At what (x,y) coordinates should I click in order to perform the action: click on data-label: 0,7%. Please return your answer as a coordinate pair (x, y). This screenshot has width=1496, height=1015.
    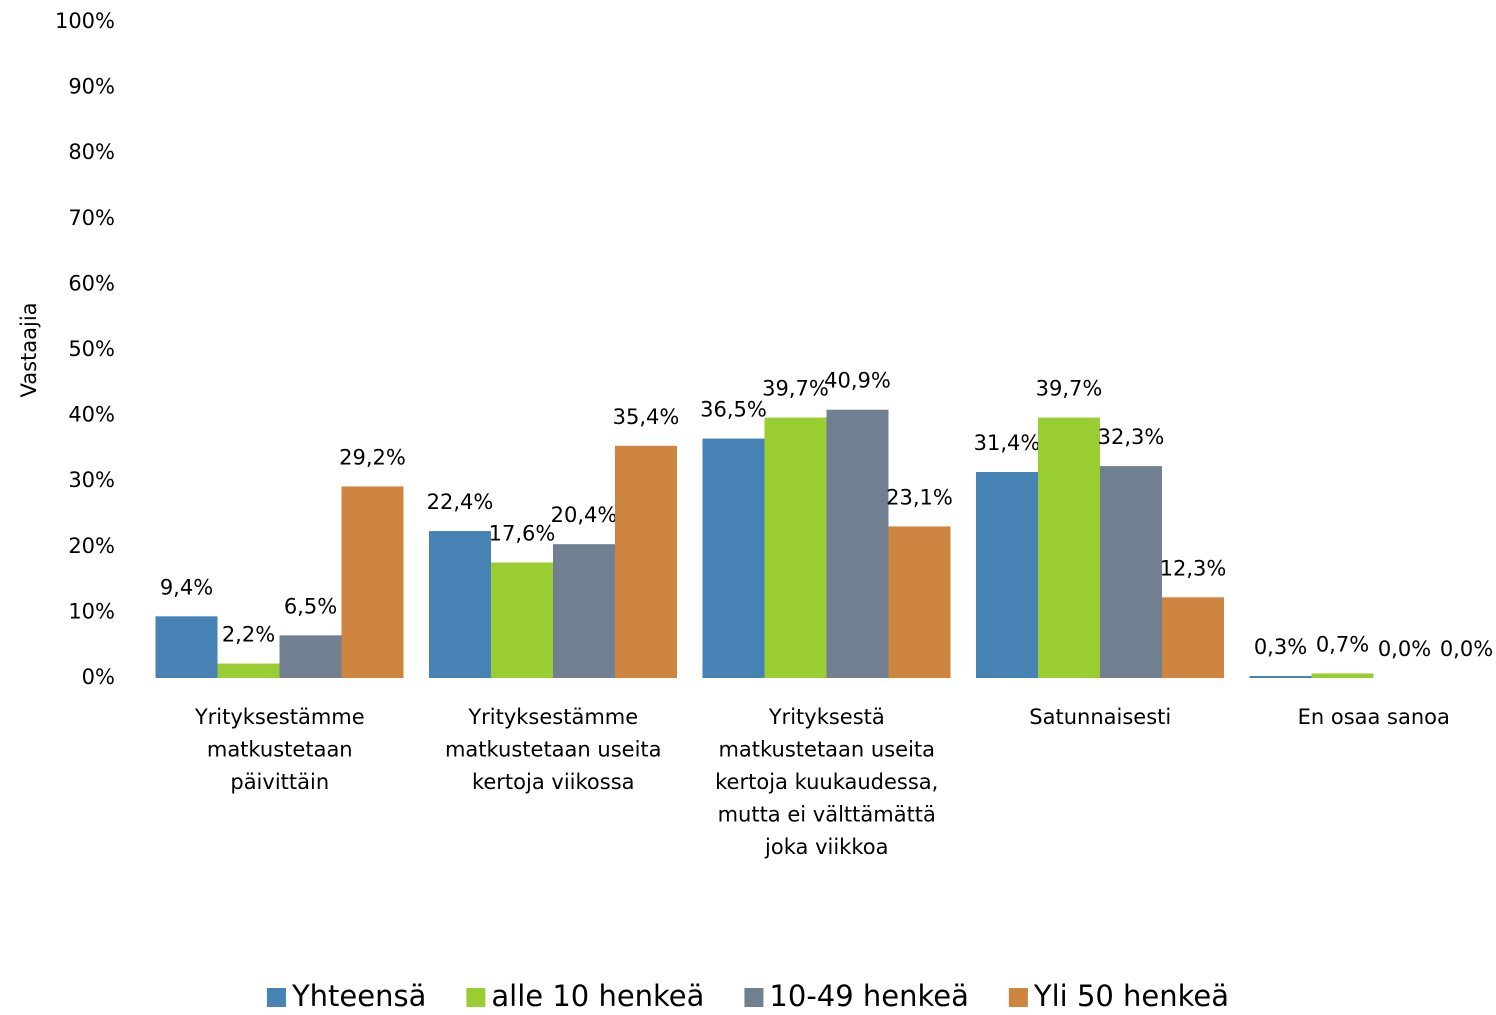
    Looking at the image, I should click on (1342, 644).